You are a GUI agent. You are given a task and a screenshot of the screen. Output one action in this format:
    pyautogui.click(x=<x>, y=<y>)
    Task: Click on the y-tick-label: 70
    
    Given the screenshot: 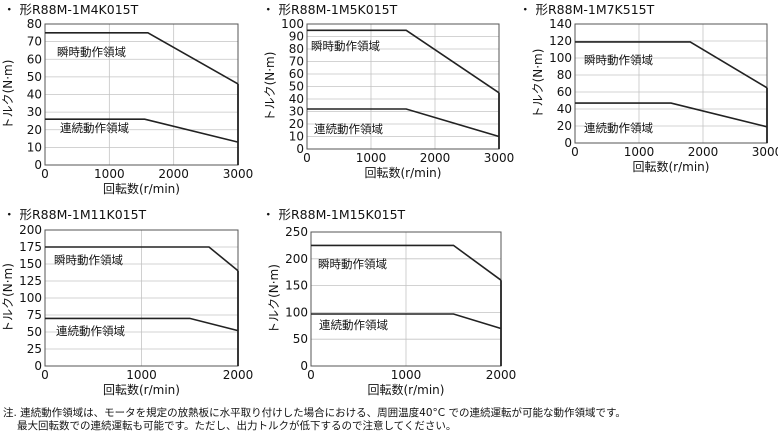 What is the action you would take?
    pyautogui.click(x=34, y=42)
    